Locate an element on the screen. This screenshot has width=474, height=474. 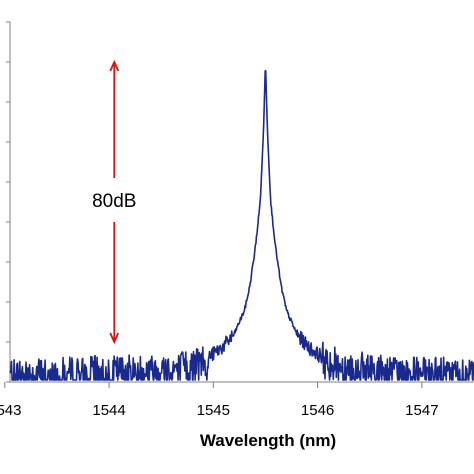
x-tick-label: 1543 is located at coordinates (10, 410).